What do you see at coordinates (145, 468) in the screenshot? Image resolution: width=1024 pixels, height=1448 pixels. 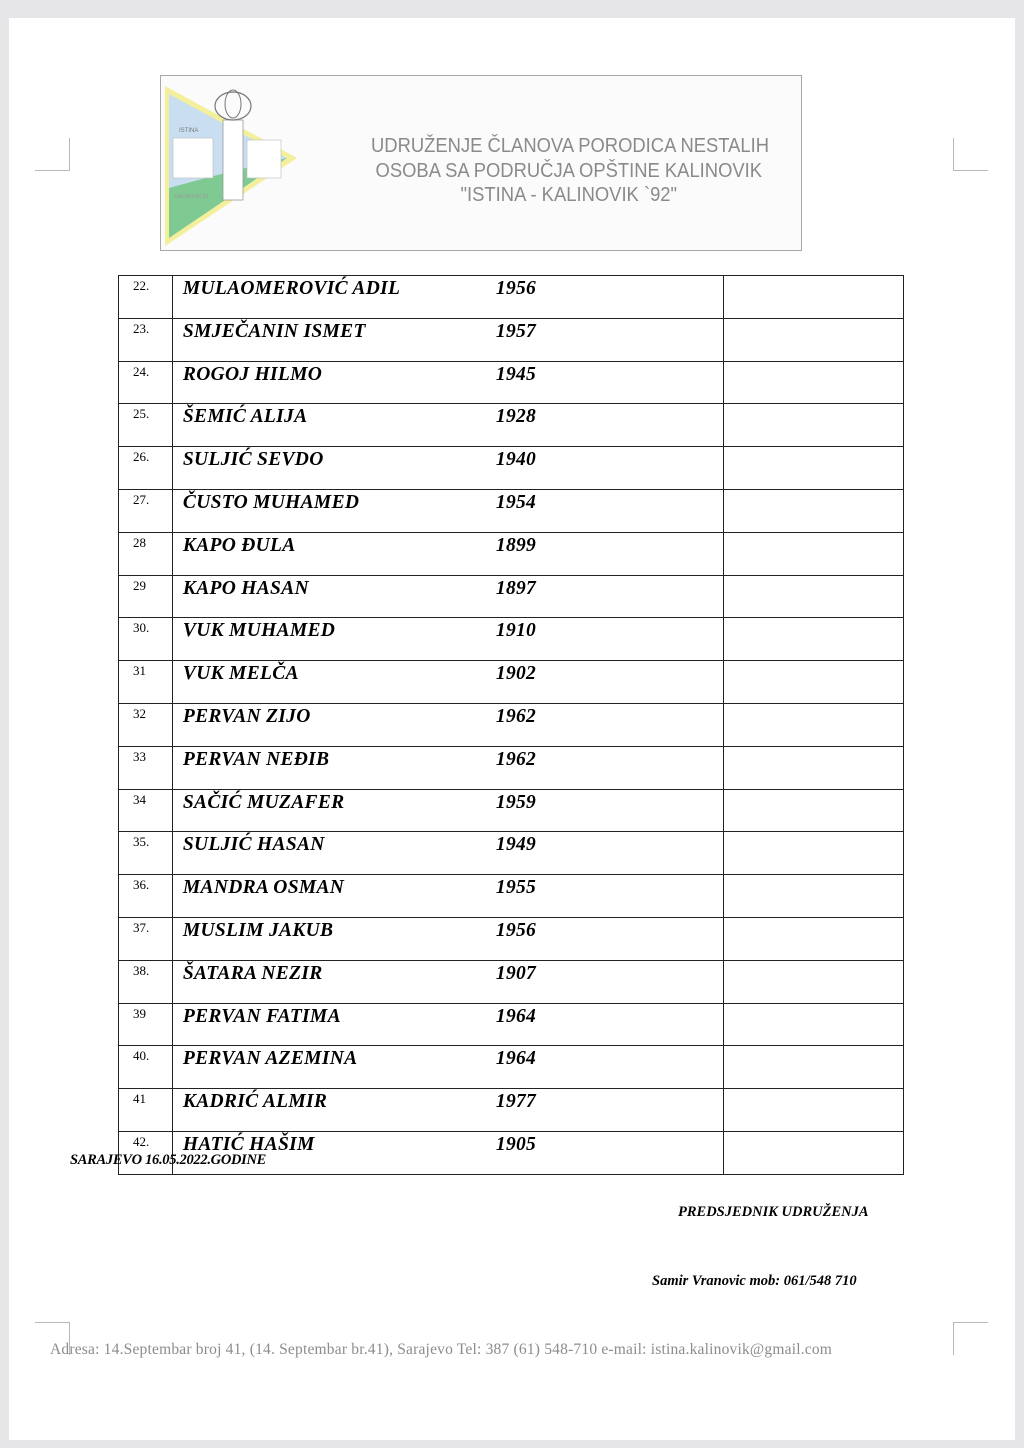 I see `row-number: 26.` at bounding box center [145, 468].